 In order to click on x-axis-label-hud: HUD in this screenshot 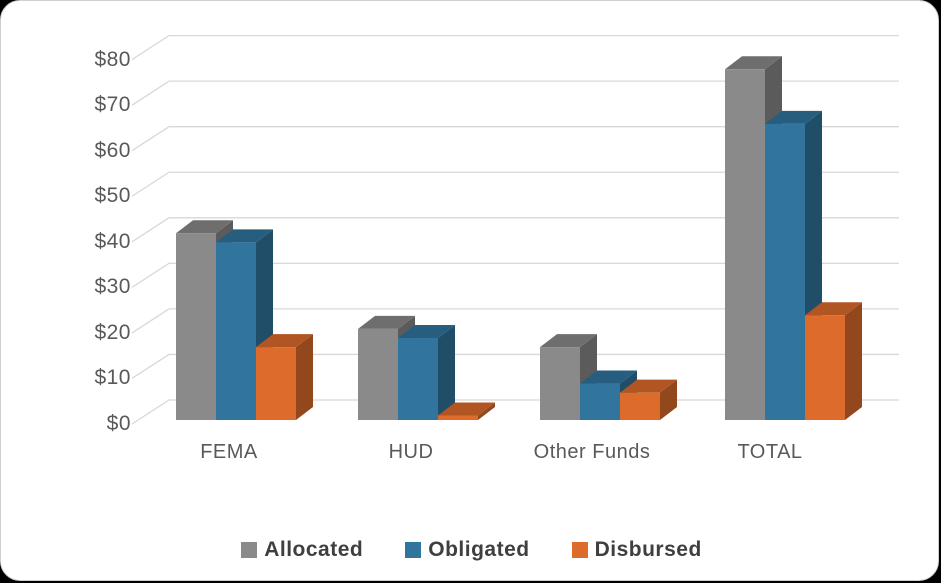, I will do `click(411, 452)`.